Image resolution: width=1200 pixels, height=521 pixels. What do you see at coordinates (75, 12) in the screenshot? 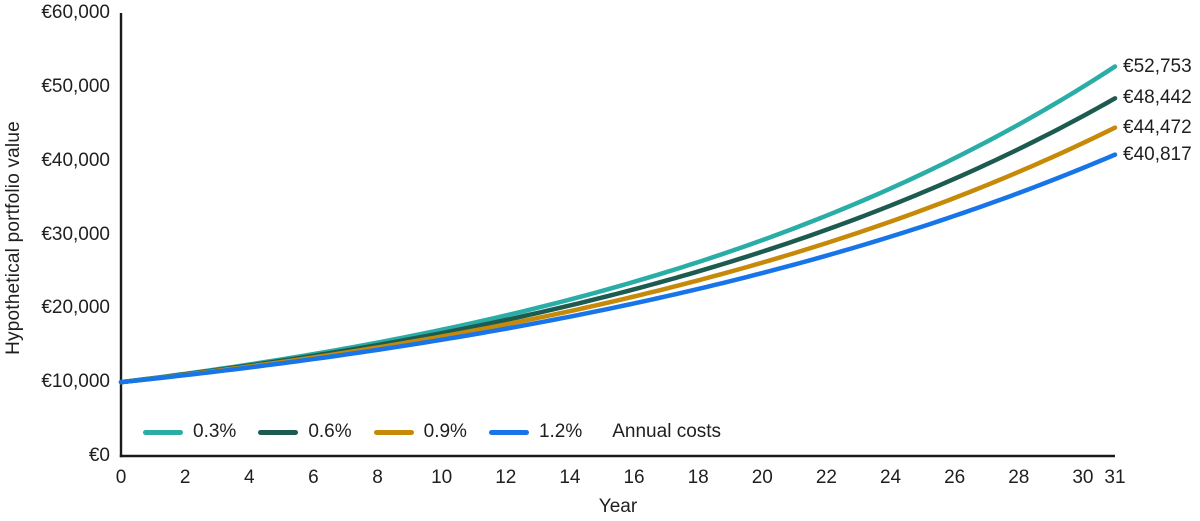
I see `y-tick-label: €60,000` at bounding box center [75, 12].